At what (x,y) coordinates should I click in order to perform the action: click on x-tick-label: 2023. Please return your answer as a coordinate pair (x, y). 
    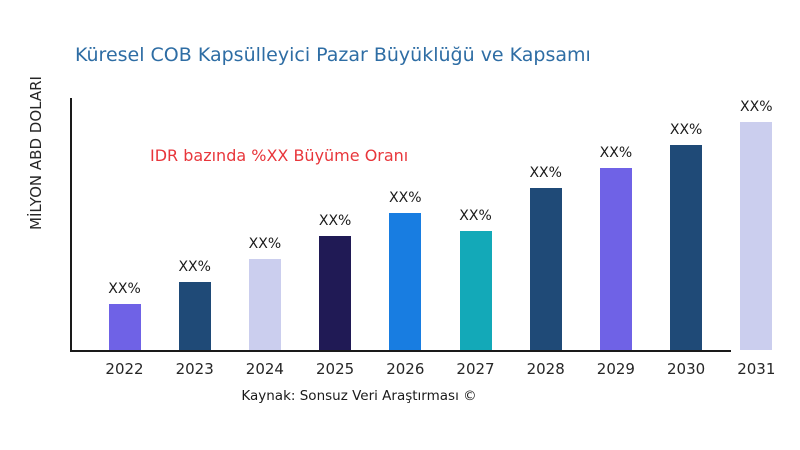
    Looking at the image, I should click on (194, 369).